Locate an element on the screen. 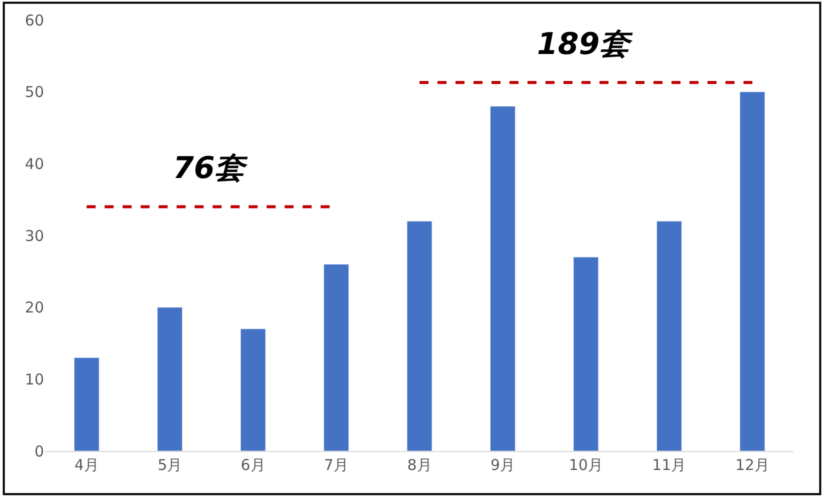 This screenshot has width=824, height=496. y-tick-label: 10 is located at coordinates (34, 379).